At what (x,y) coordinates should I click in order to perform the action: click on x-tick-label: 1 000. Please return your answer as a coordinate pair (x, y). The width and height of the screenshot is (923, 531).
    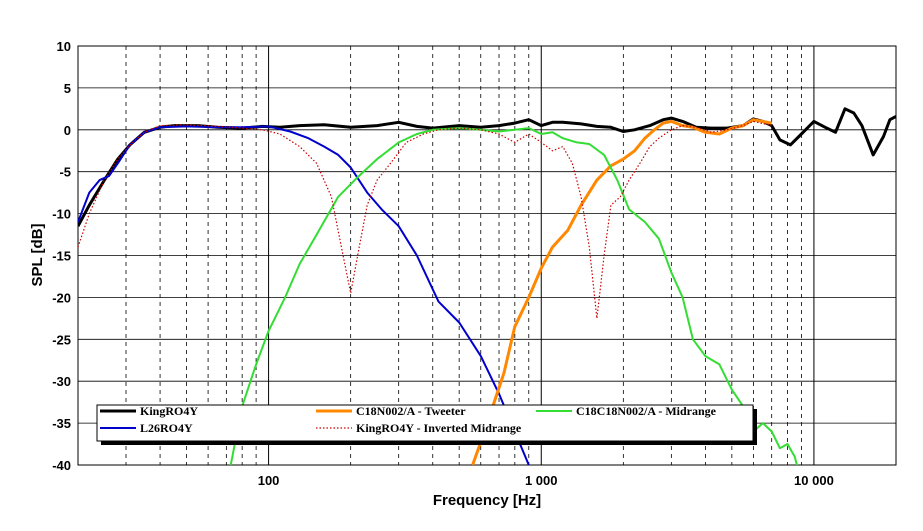
    Looking at the image, I should click on (541, 480).